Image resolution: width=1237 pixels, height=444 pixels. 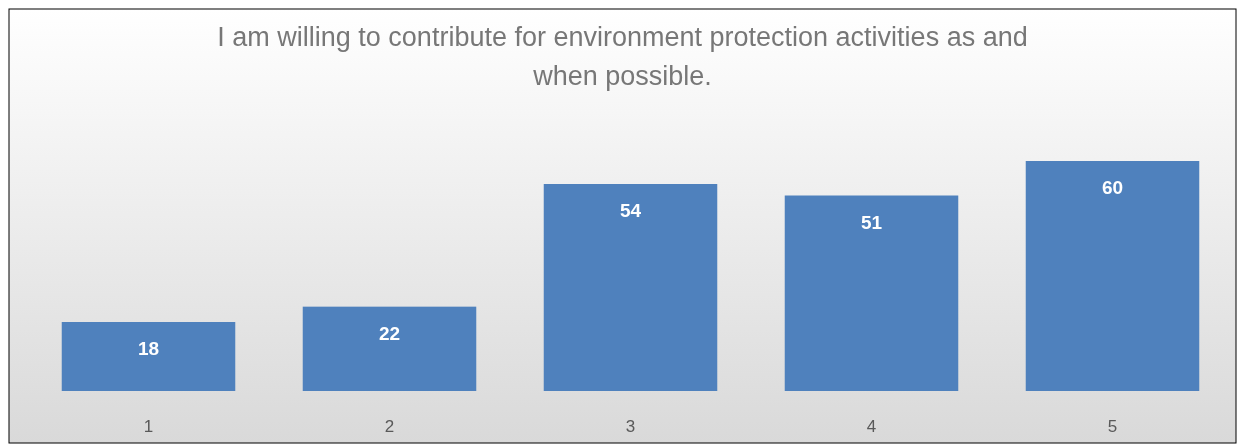 I want to click on x-tick-label: 5, so click(x=1112, y=426).